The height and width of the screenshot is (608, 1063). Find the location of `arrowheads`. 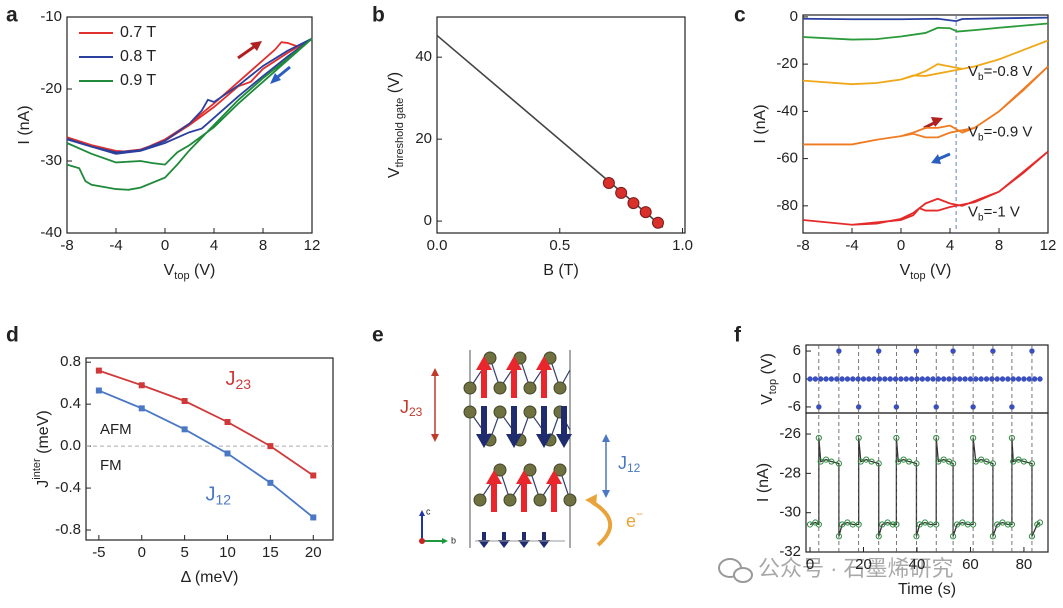

arrowheads is located at coordinates (435, 405).